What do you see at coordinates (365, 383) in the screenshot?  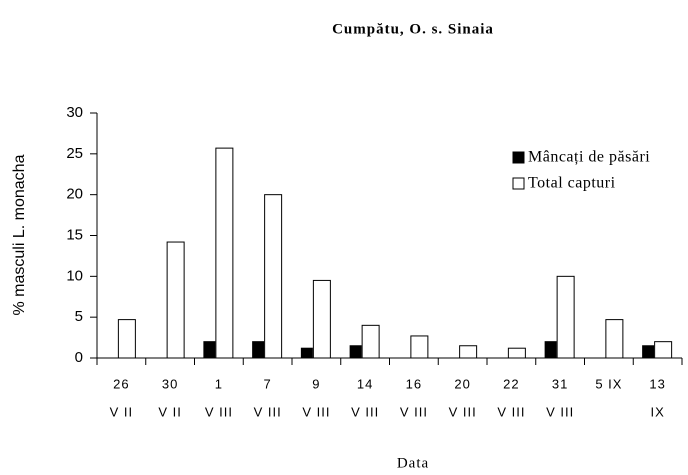 I see `x-tick-label: 14` at bounding box center [365, 383].